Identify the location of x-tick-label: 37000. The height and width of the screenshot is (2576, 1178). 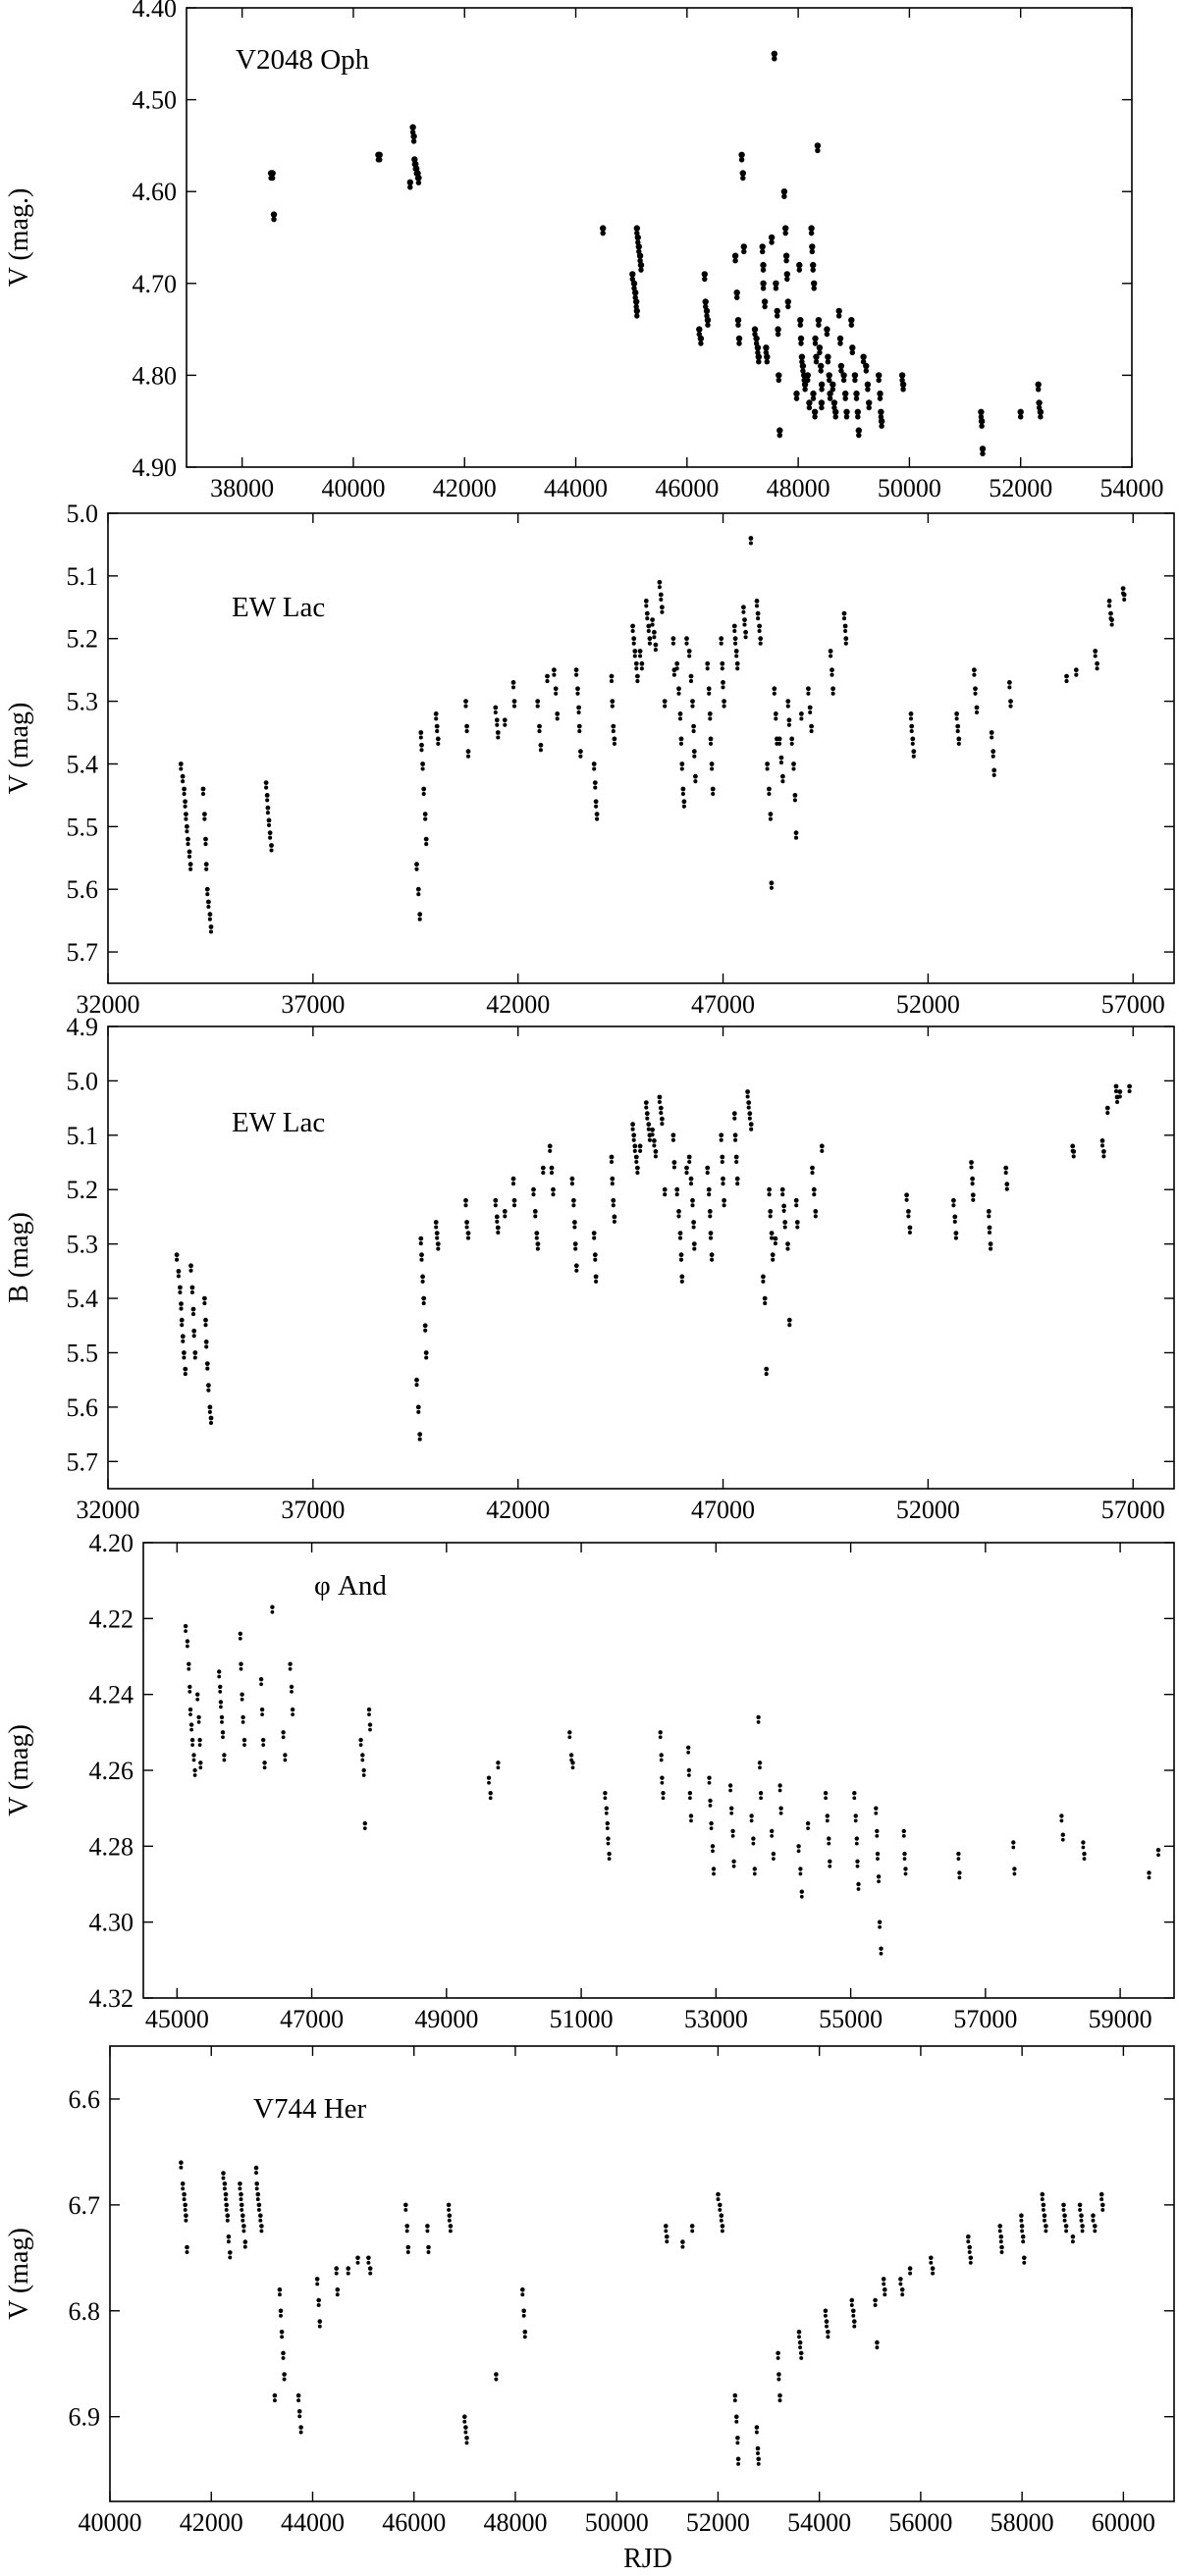
(313, 1004).